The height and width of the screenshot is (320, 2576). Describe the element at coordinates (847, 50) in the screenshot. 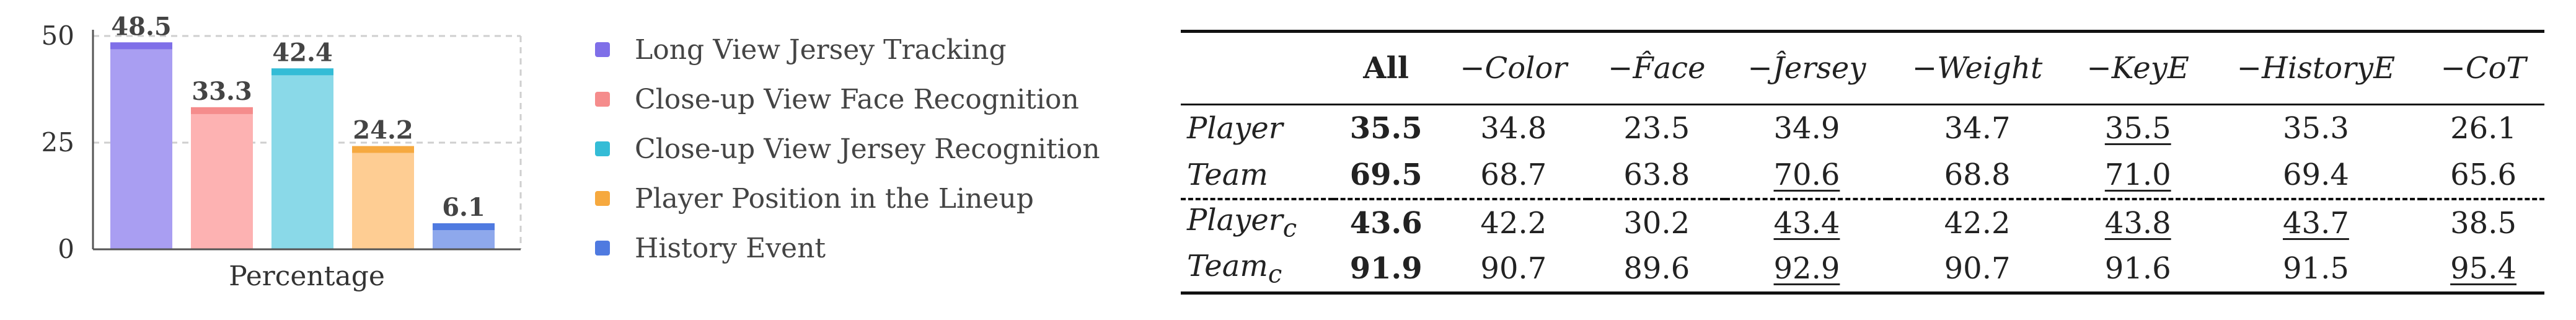

I see `legend-item-long-view-jersey: Long View Jersey Tracking` at that location.